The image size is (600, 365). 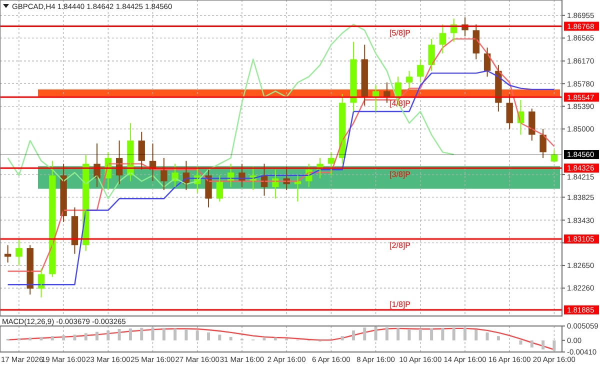 I want to click on ref-line-label: [3/8]P, so click(x=400, y=175).